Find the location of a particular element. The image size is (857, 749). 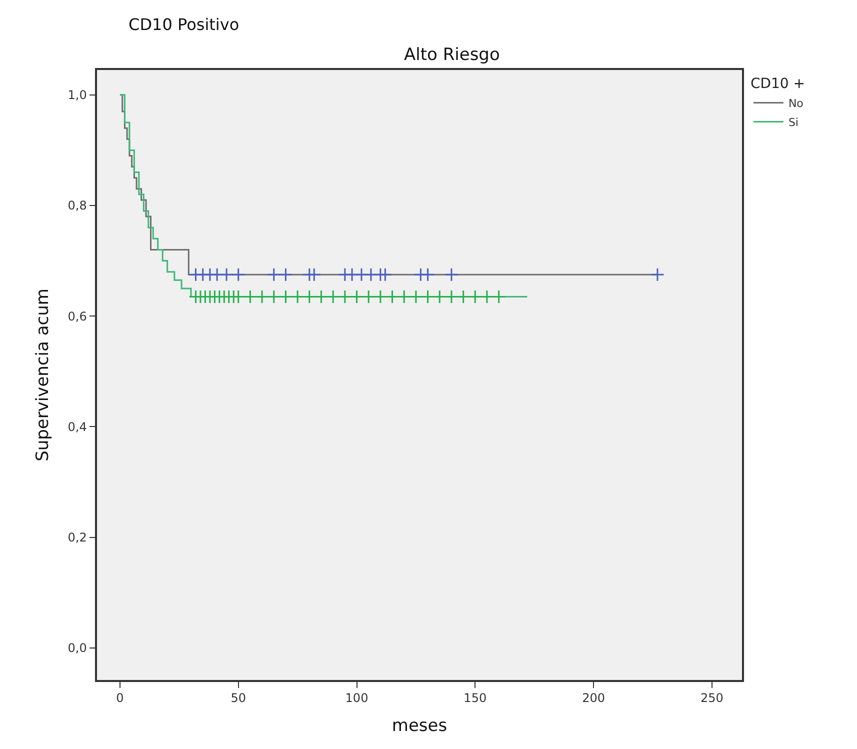

legend-label: No is located at coordinates (796, 103).